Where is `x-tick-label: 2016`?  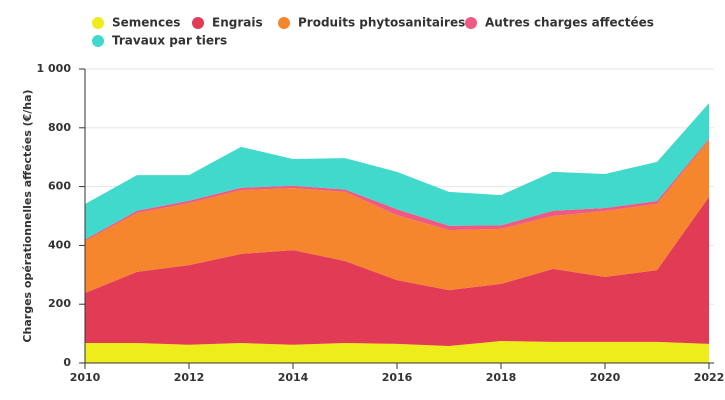
x-tick-label: 2016 is located at coordinates (397, 377).